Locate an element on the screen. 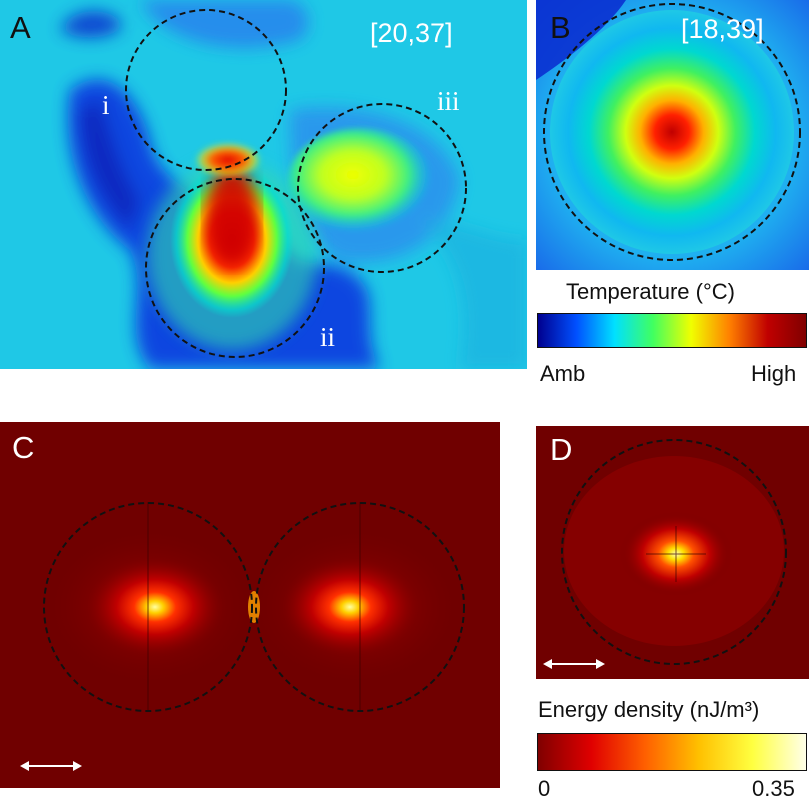 The height and width of the screenshot is (805, 809). panel-b-heatmap is located at coordinates (672, 135).